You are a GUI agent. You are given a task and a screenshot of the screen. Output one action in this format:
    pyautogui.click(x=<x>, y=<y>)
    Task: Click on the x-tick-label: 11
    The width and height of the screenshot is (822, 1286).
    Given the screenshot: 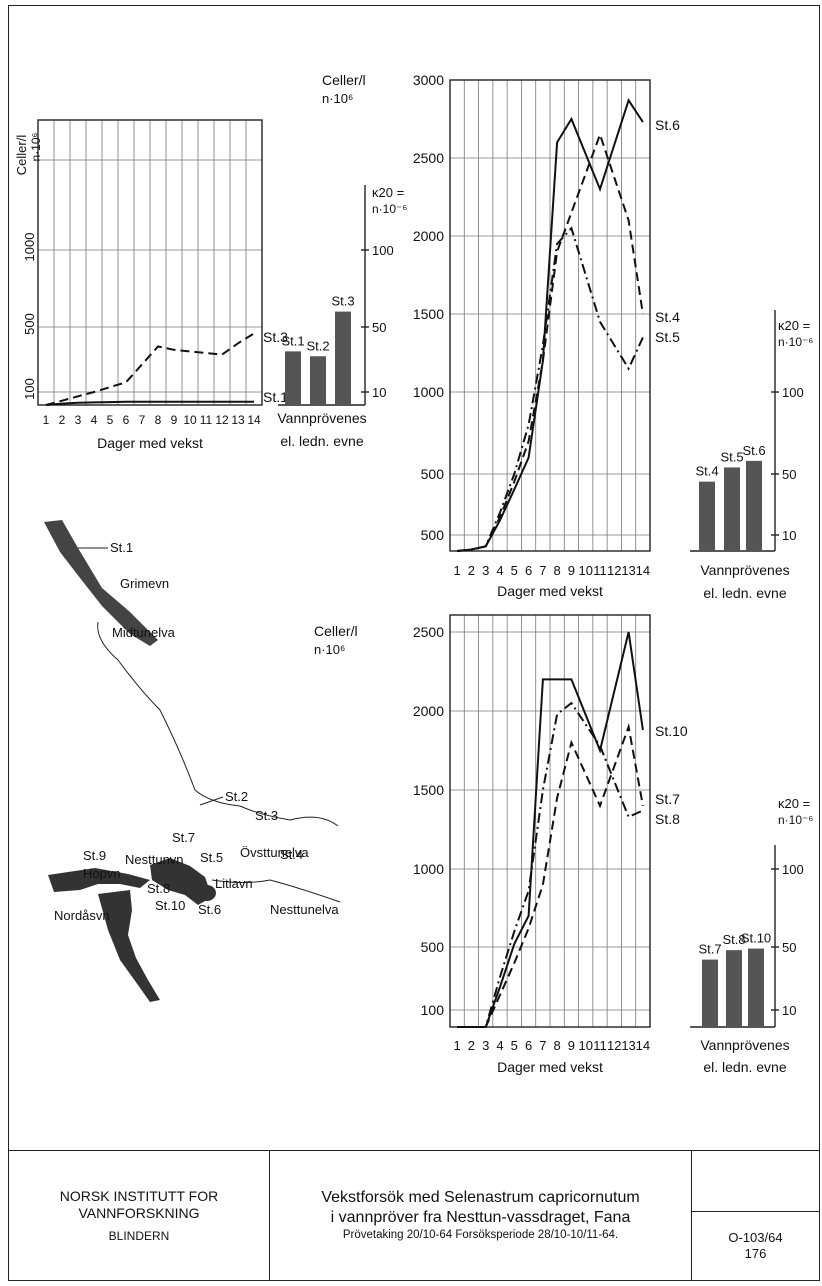 What is the action you would take?
    pyautogui.click(x=600, y=570)
    